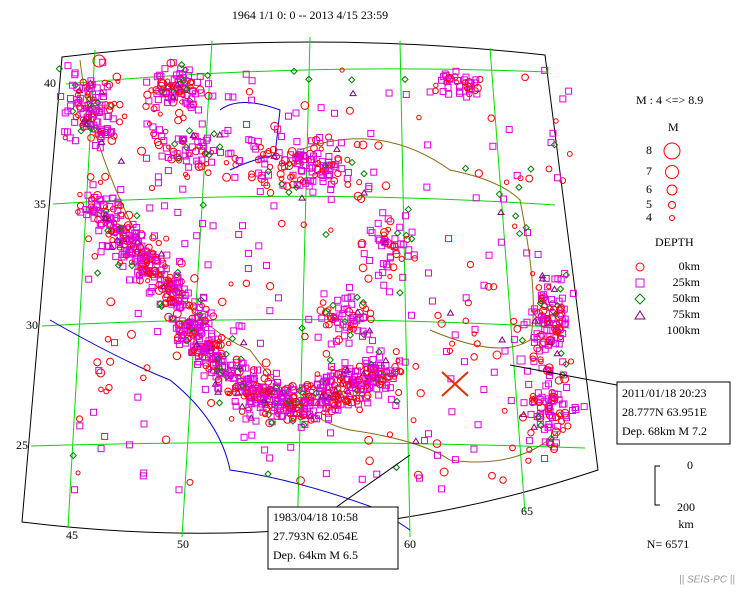  I want to click on depth-symbol, so click(640, 315).